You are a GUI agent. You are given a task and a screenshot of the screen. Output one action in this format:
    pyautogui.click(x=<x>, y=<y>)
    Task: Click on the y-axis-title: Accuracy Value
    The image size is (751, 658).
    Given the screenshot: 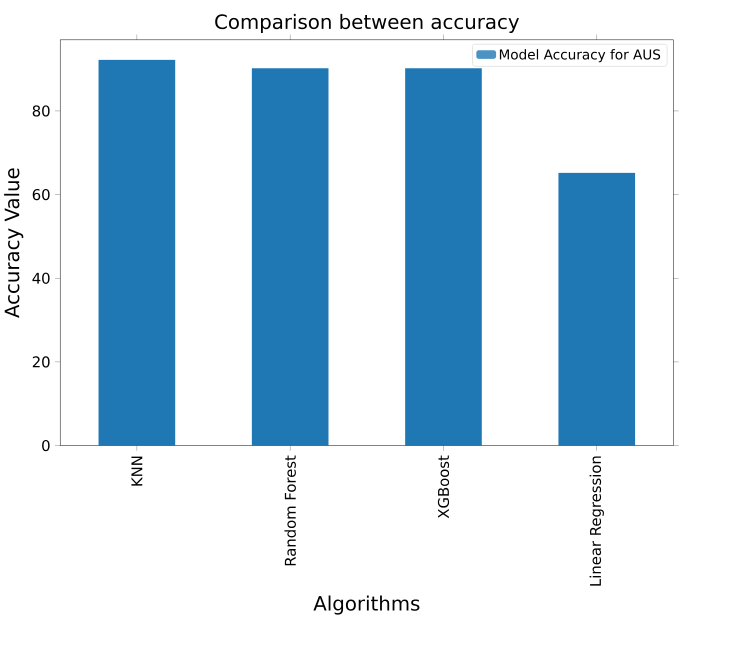 What is the action you would take?
    pyautogui.click(x=14, y=243)
    